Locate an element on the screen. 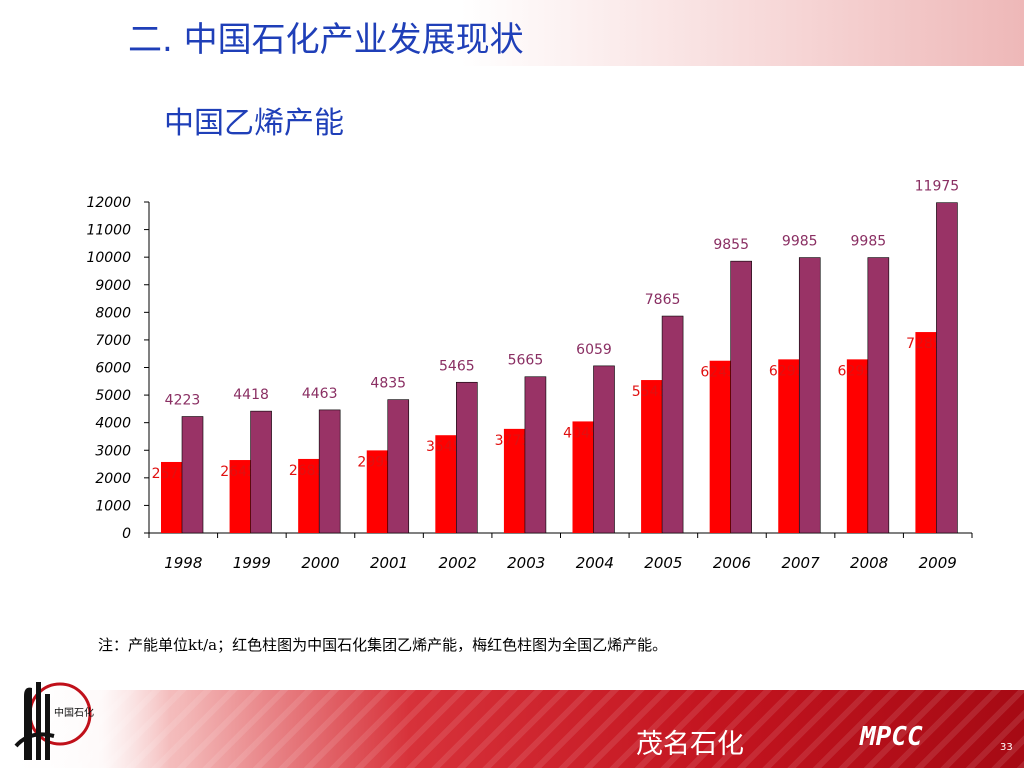 The image size is (1024, 768). data-label-series-1: 5545 is located at coordinates (650, 392).